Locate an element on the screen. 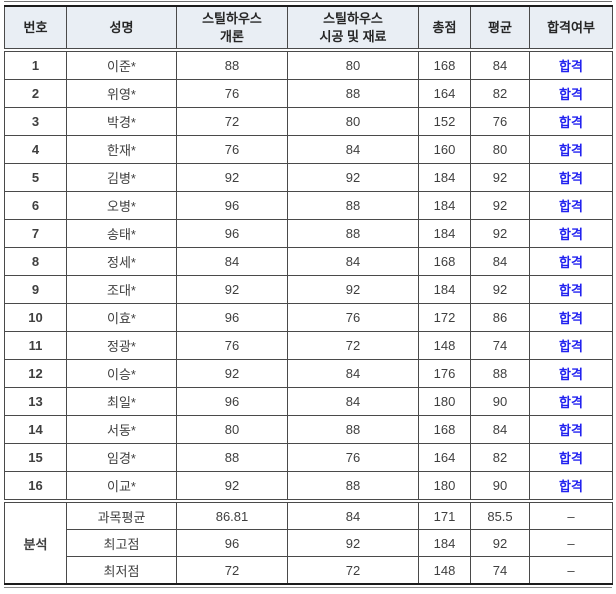  student-name: 한재* is located at coordinates (121, 149).